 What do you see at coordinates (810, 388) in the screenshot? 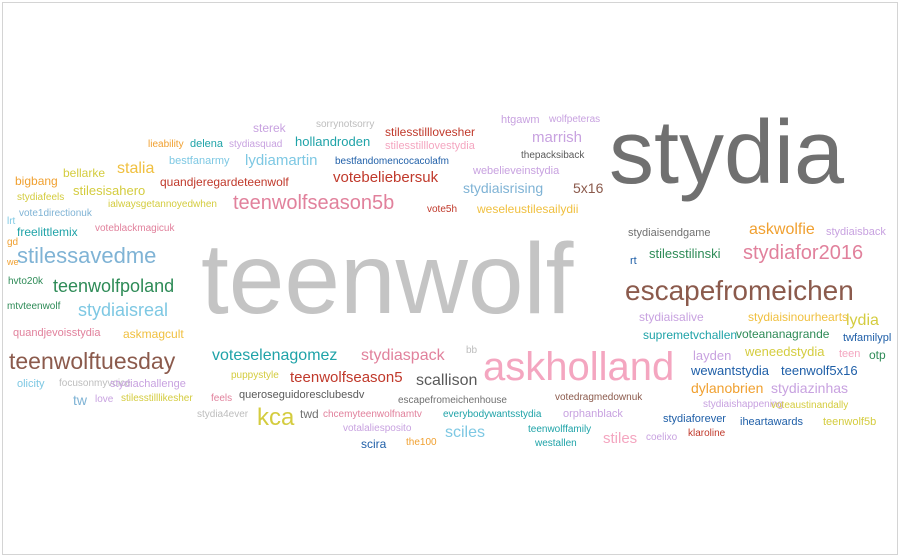
I see `word: stydiazinhas` at bounding box center [810, 388].